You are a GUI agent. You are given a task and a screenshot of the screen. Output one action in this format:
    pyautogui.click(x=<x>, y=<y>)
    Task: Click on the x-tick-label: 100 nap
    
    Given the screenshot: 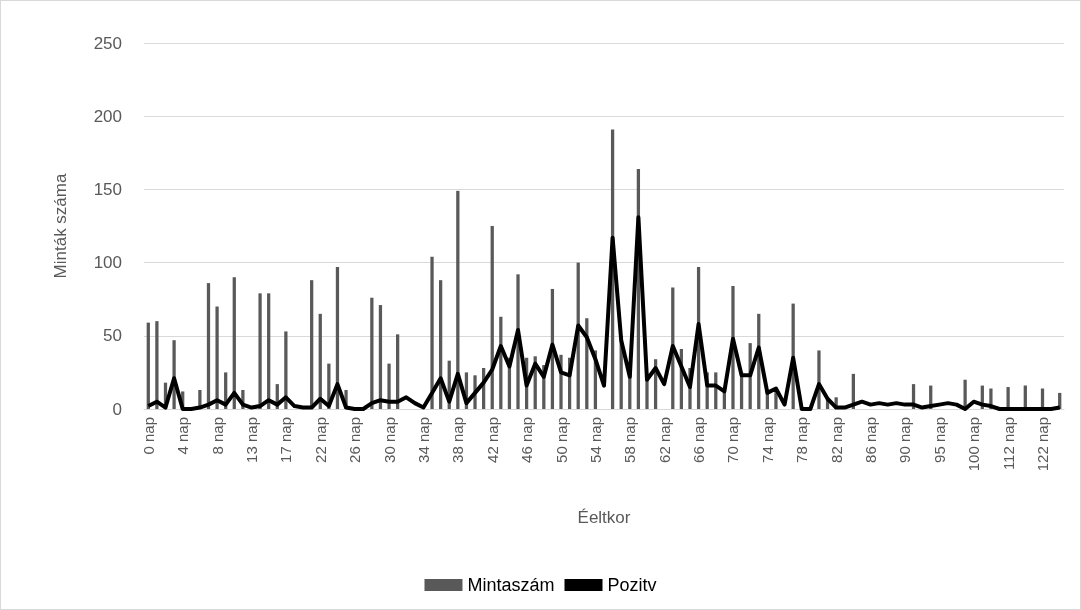 What is the action you would take?
    pyautogui.click(x=974, y=444)
    